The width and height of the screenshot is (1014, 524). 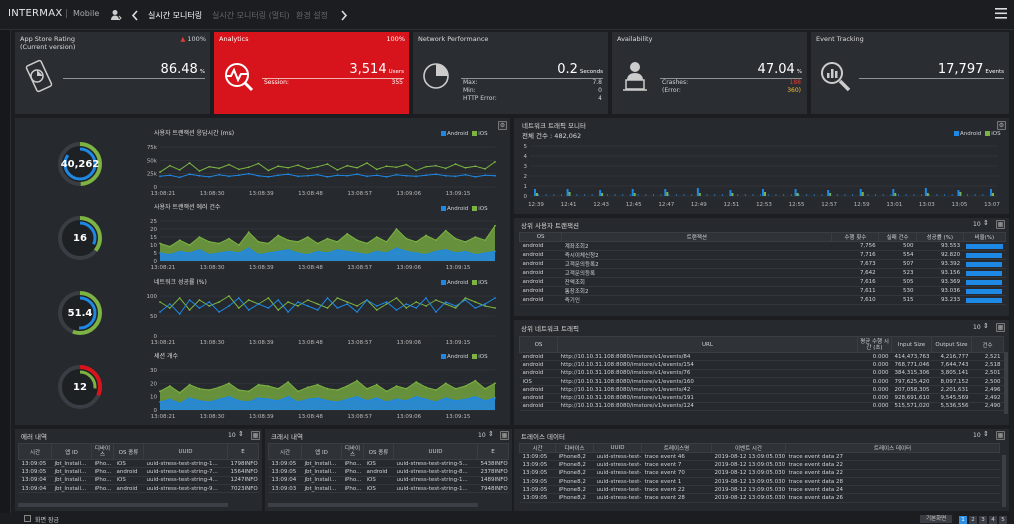 What do you see at coordinates (135, 15) in the screenshot?
I see `chevron-left-icon` at bounding box center [135, 15].